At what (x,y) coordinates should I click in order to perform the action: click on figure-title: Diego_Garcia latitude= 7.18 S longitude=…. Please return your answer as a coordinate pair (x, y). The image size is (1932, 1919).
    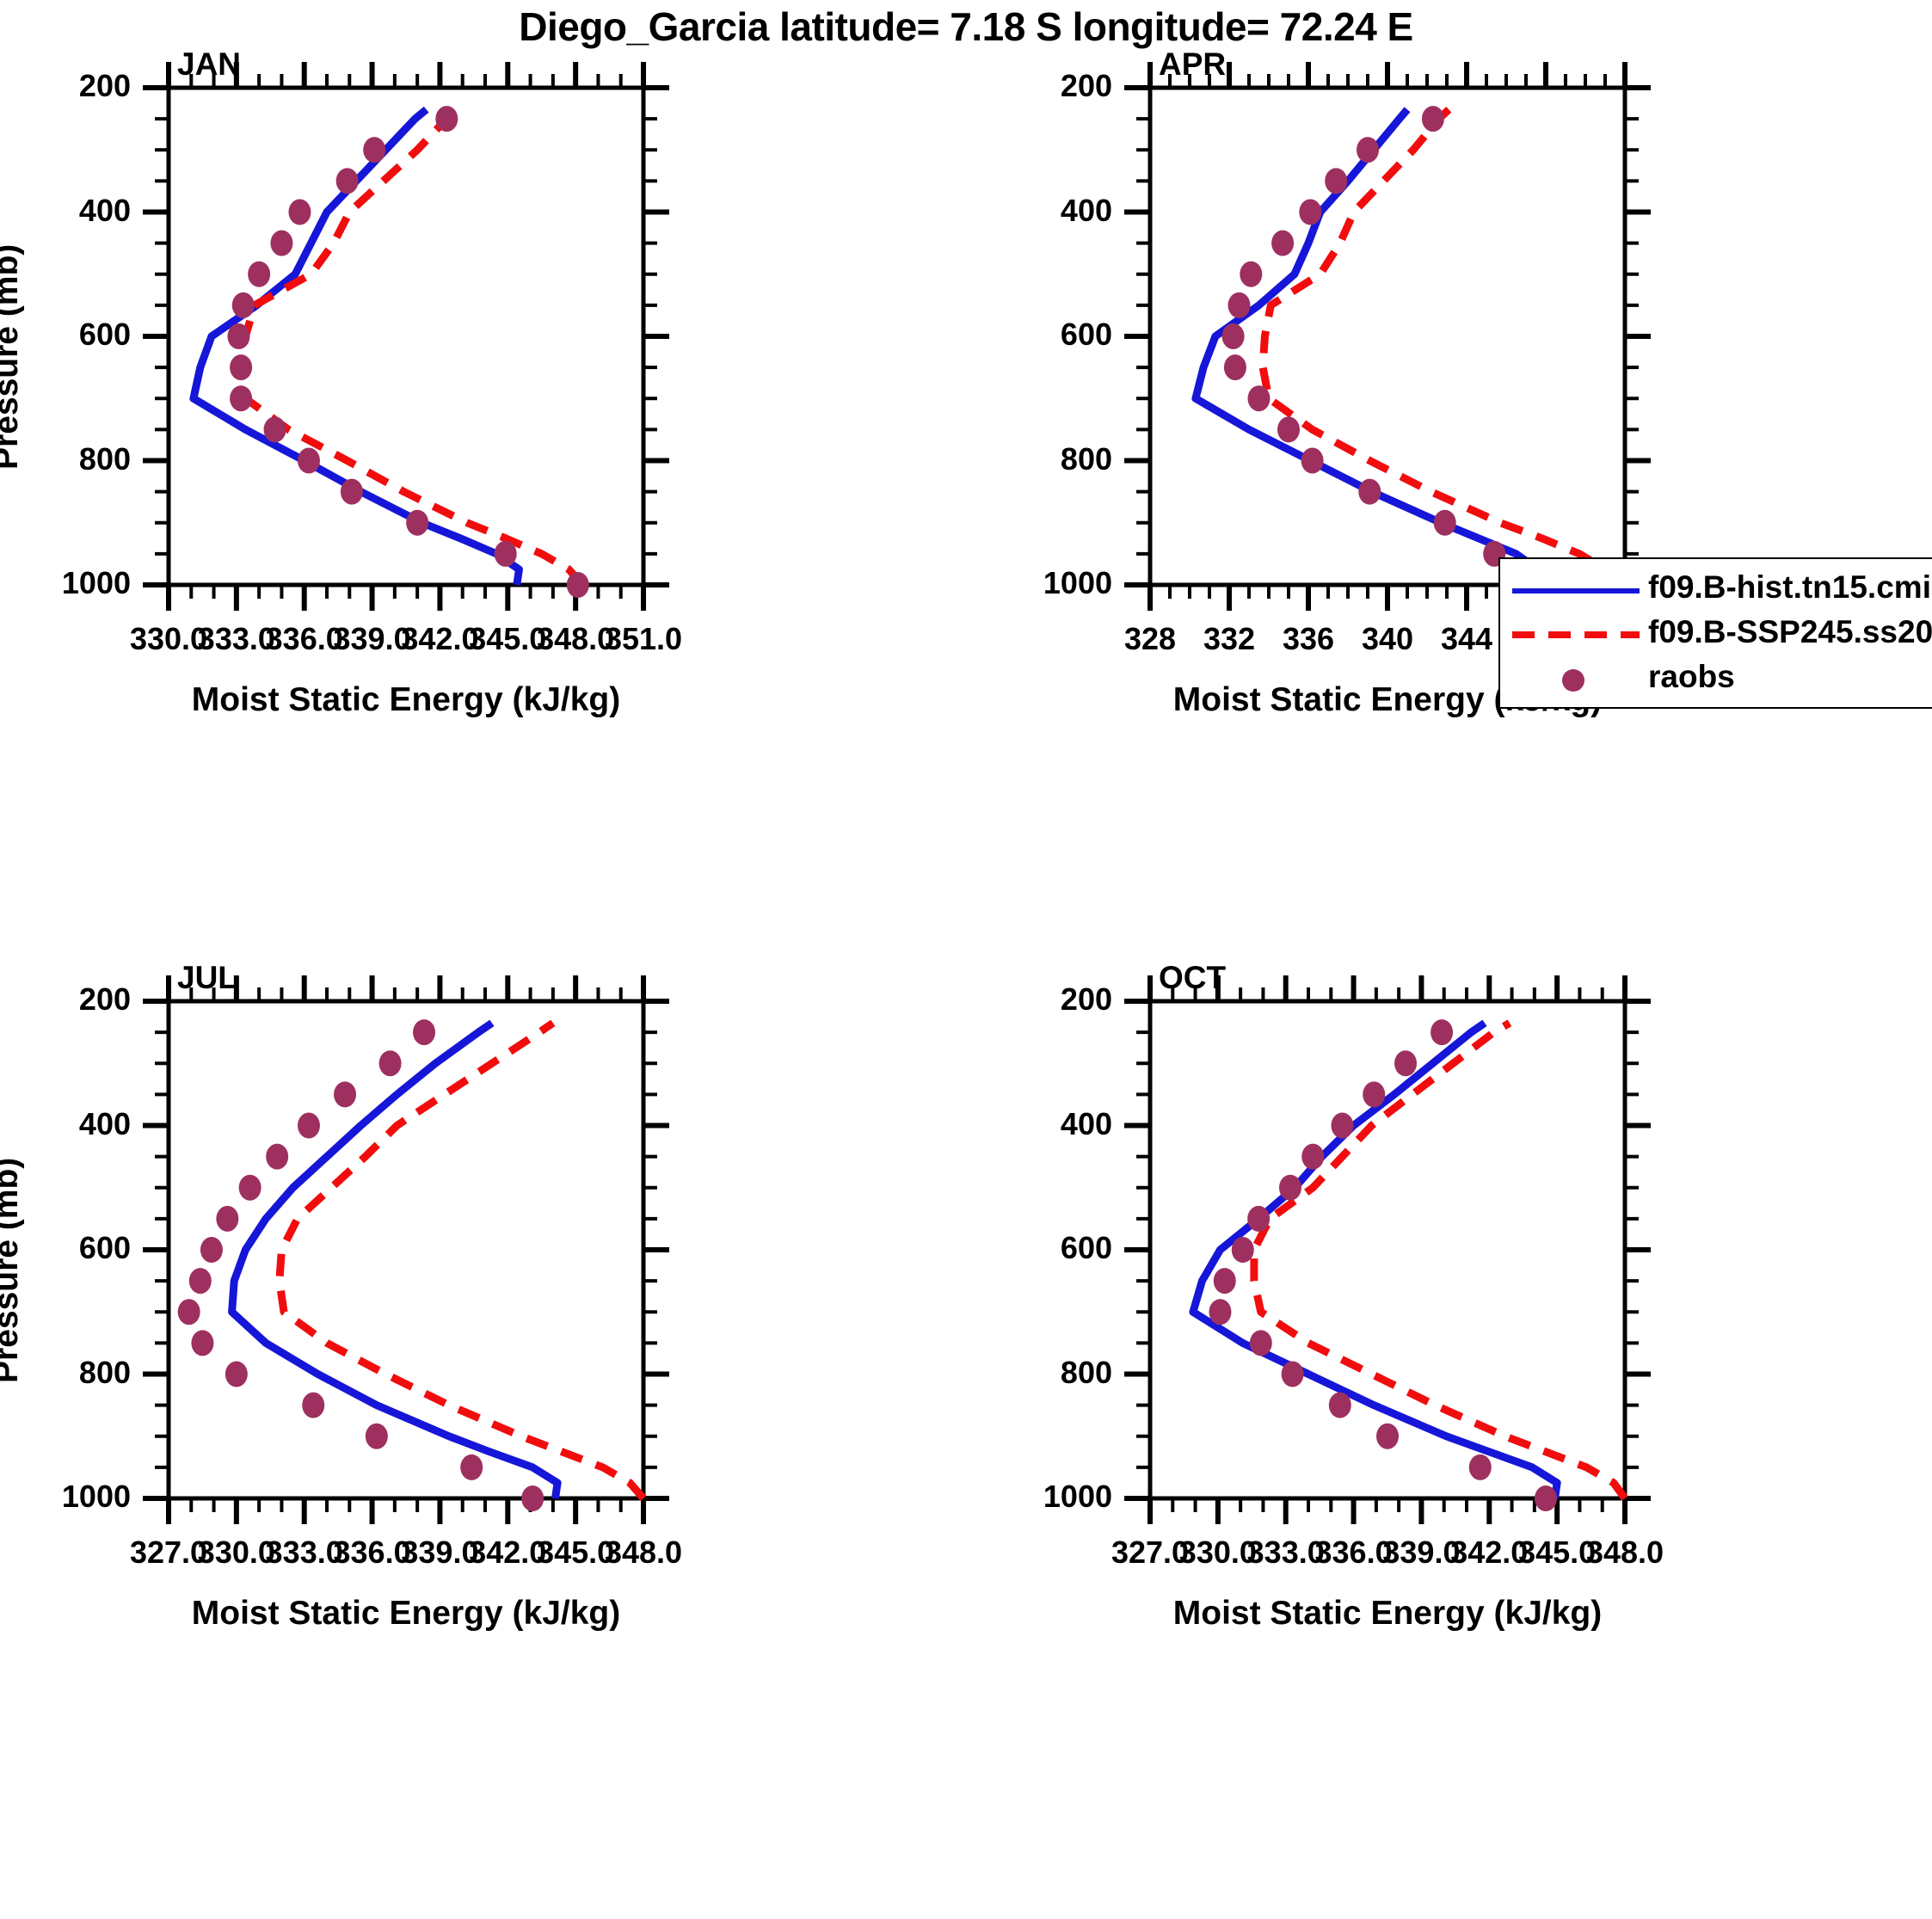
    Looking at the image, I should click on (966, 26).